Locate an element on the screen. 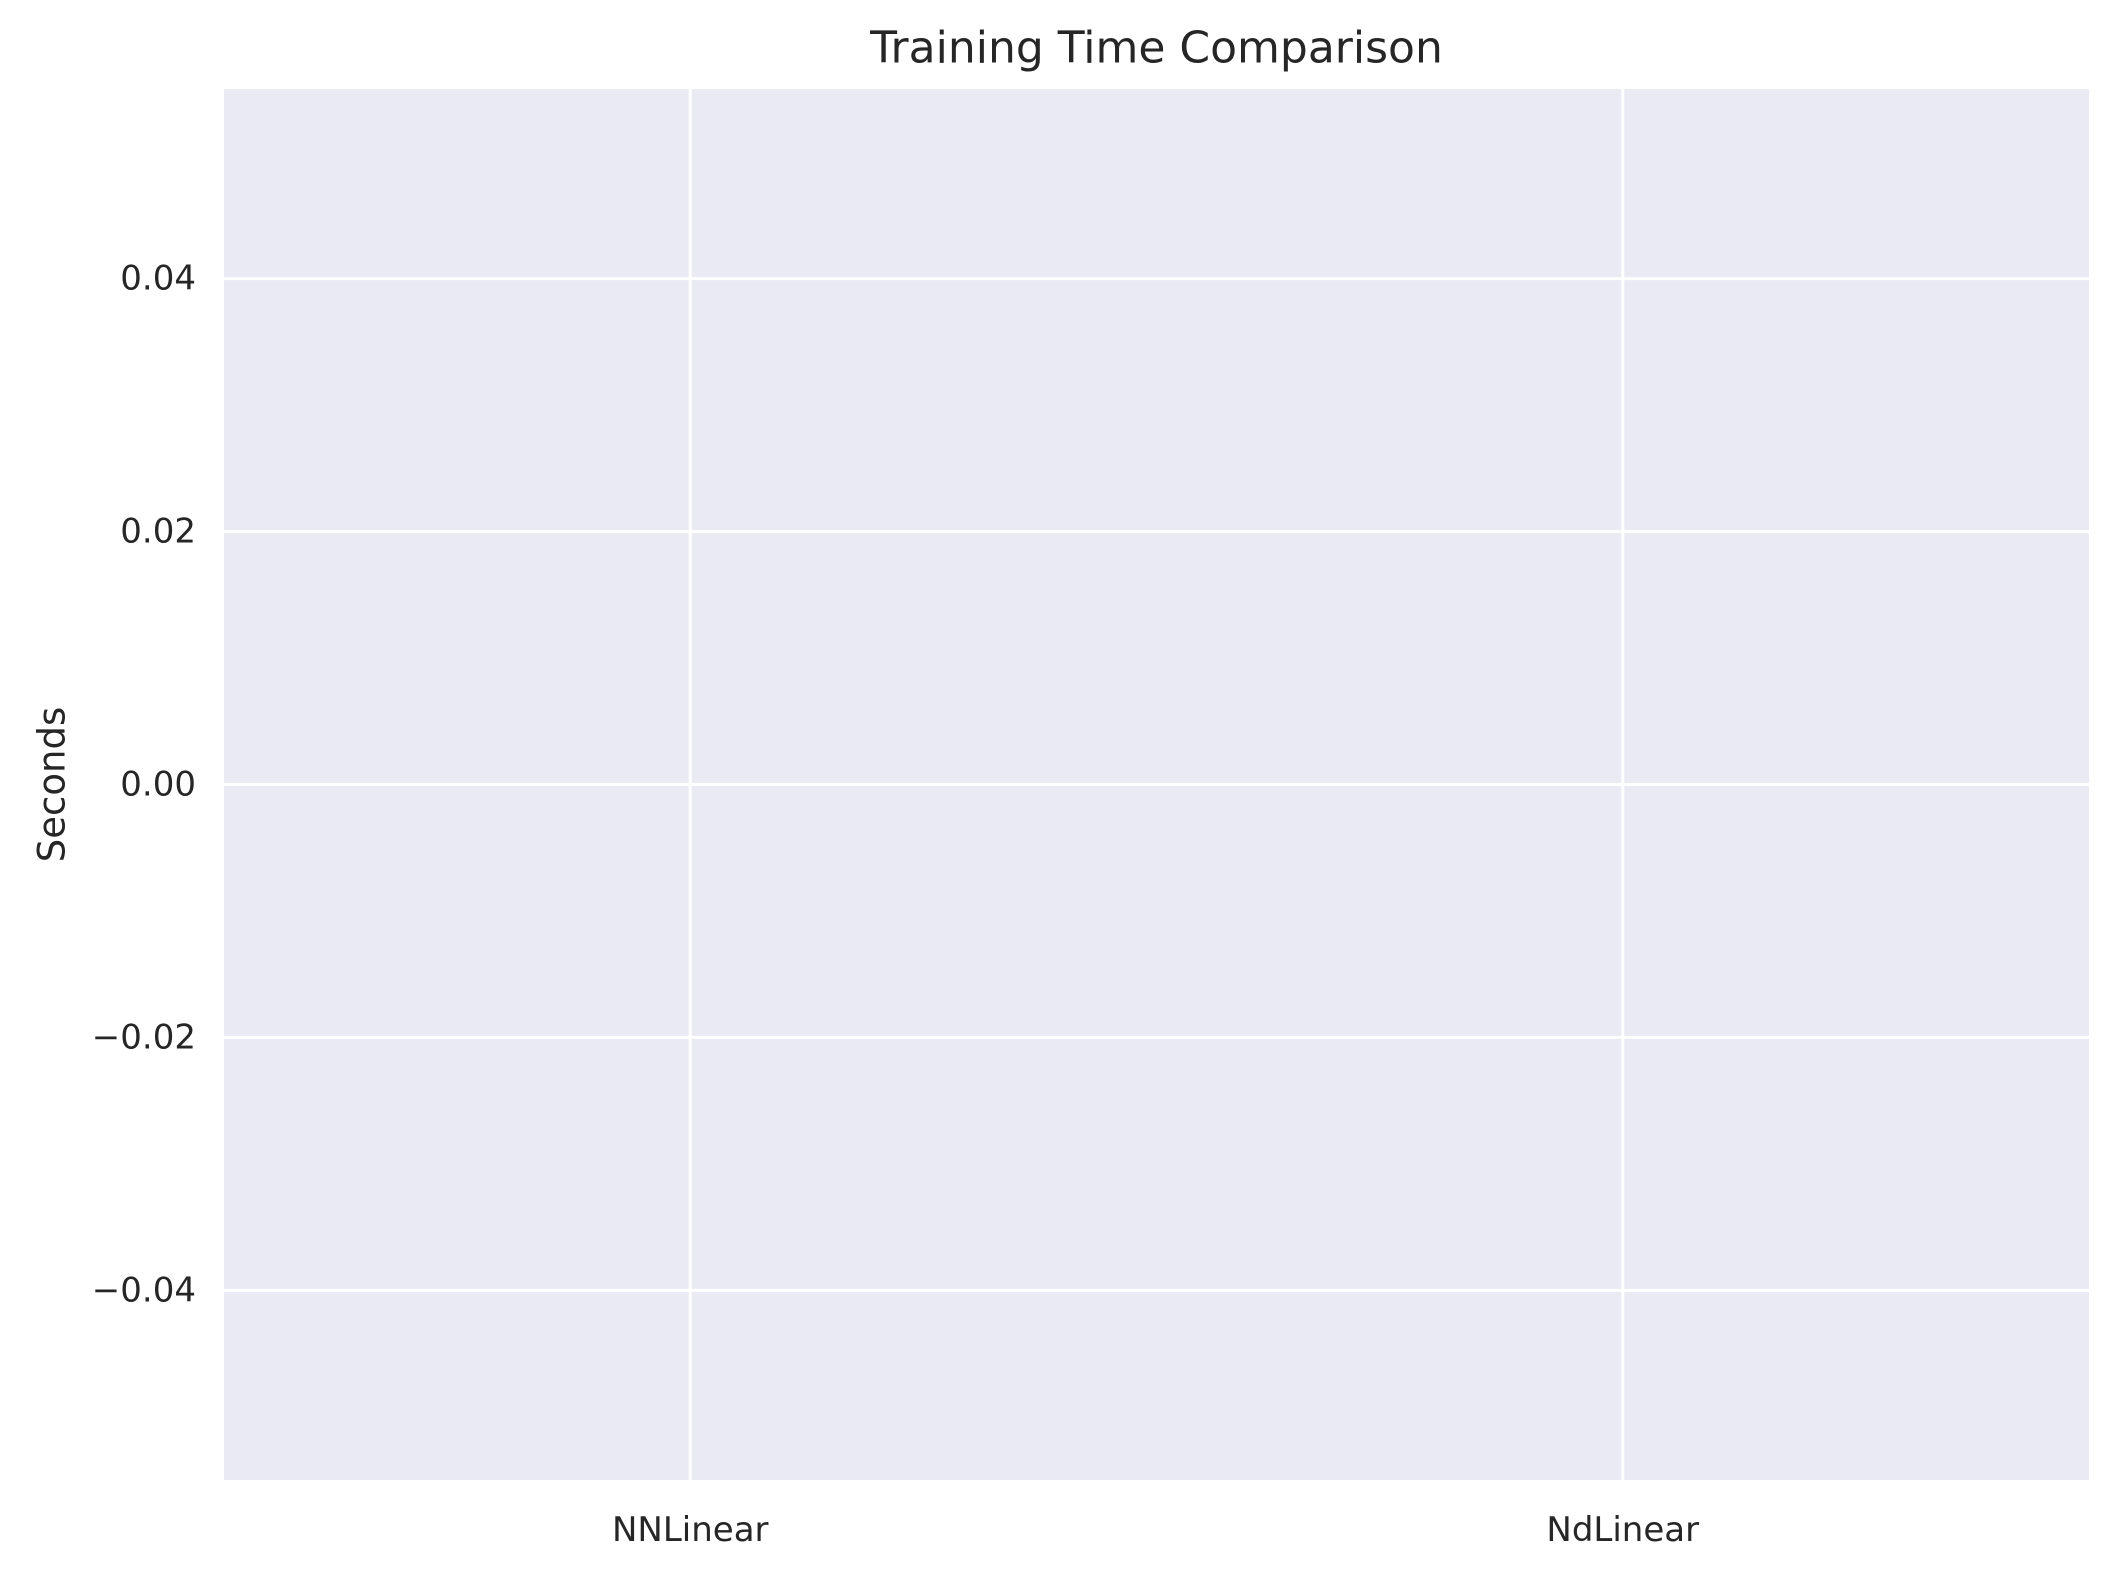  chart-title: Training Time Comparison is located at coordinates (1156, 48).